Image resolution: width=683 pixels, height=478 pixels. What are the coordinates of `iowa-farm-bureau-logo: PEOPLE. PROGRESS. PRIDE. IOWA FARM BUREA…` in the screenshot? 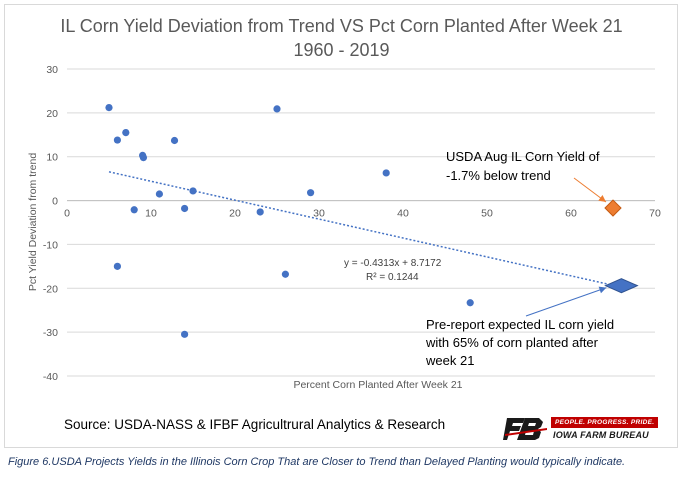 It's located at (583, 429).